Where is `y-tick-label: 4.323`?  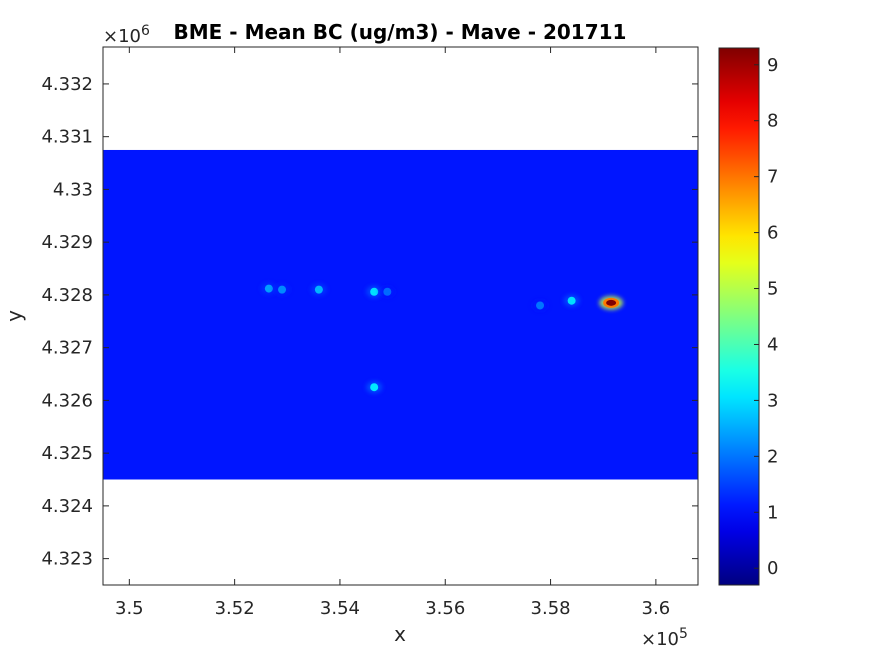
y-tick-label: 4.323 is located at coordinates (67, 559).